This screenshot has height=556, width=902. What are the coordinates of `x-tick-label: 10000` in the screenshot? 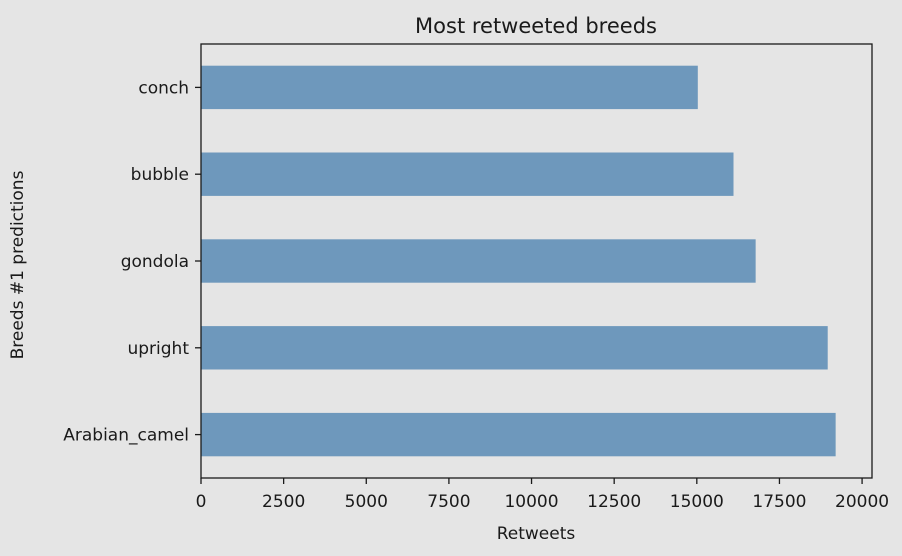 It's located at (531, 502).